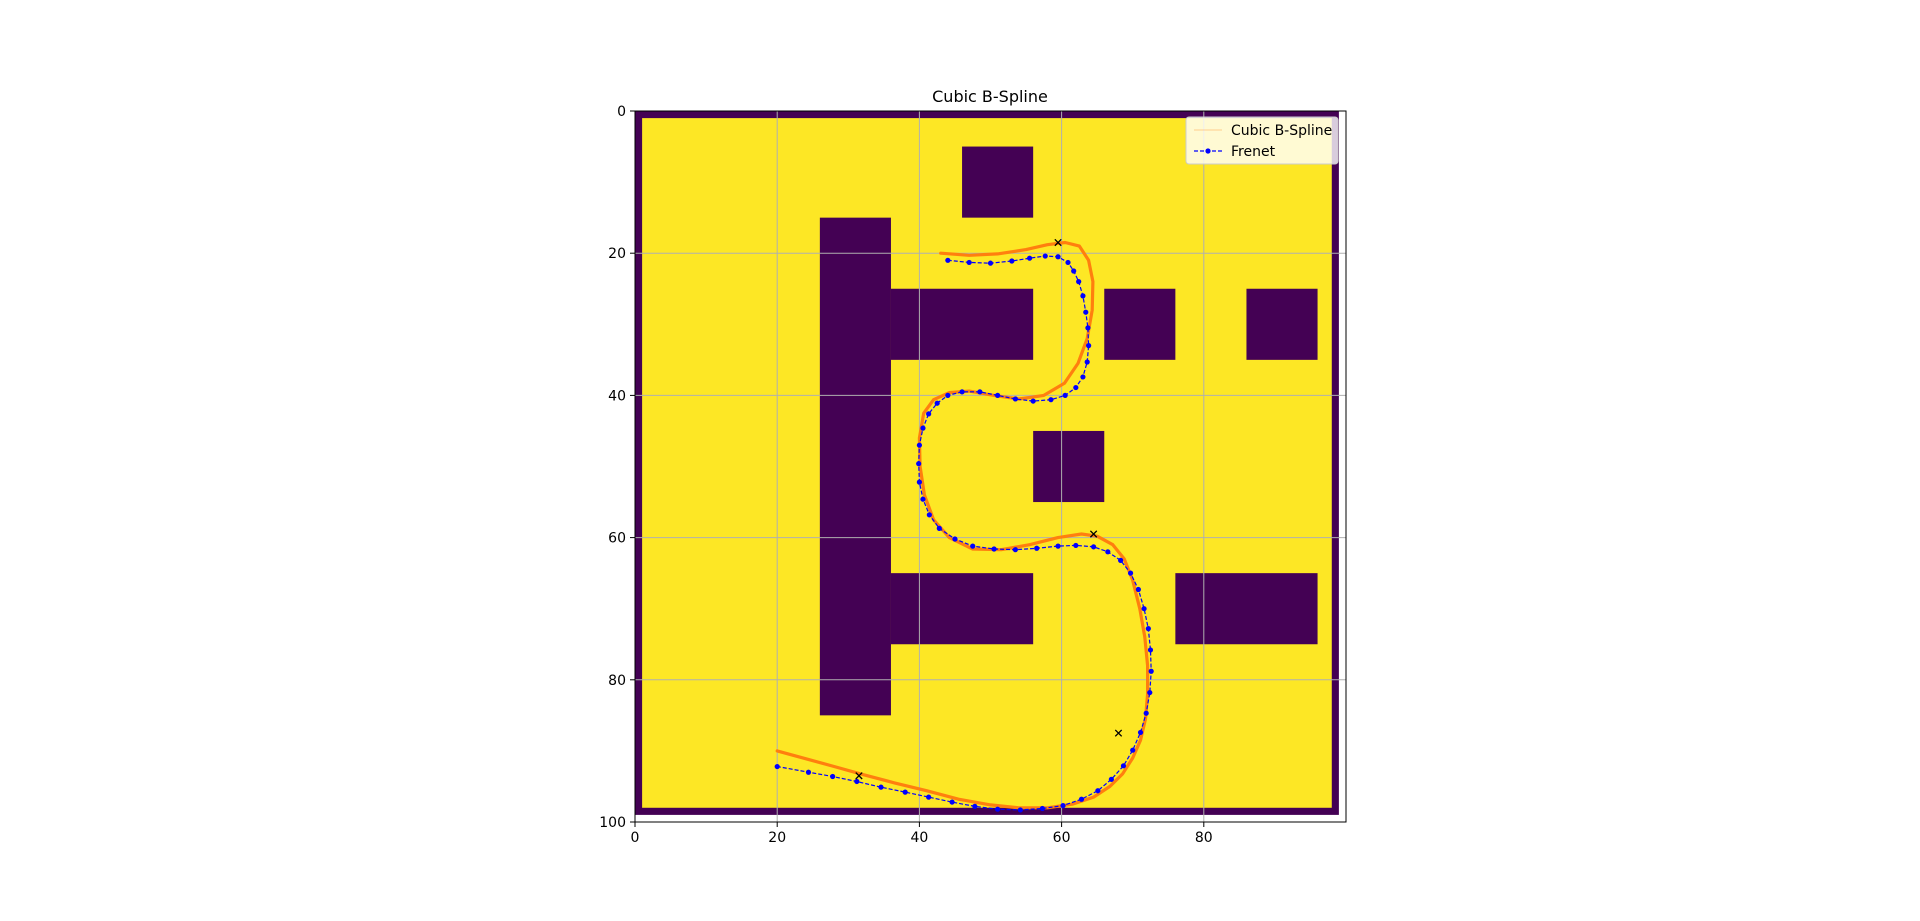 This screenshot has height=921, width=1920. What do you see at coordinates (621, 112) in the screenshot?
I see `y-tick-label: 0` at bounding box center [621, 112].